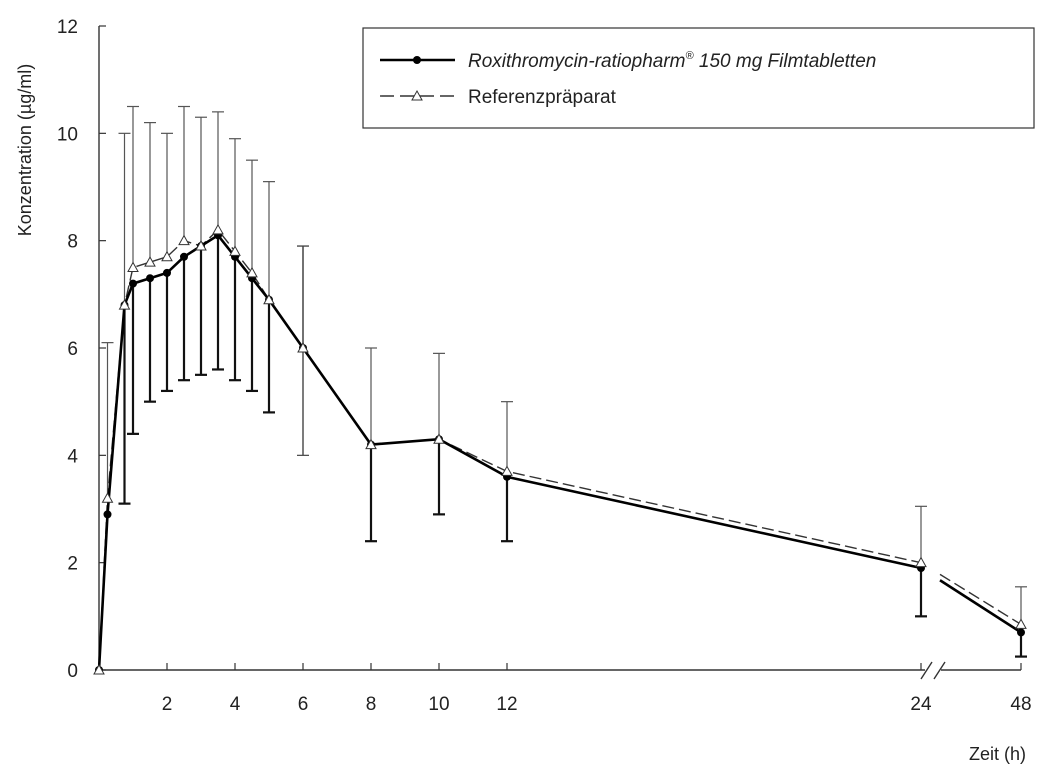 Image resolution: width=1037 pixels, height=769 pixels. Describe the element at coordinates (303, 704) in the screenshot. I see `x-tick-label: 6` at that location.